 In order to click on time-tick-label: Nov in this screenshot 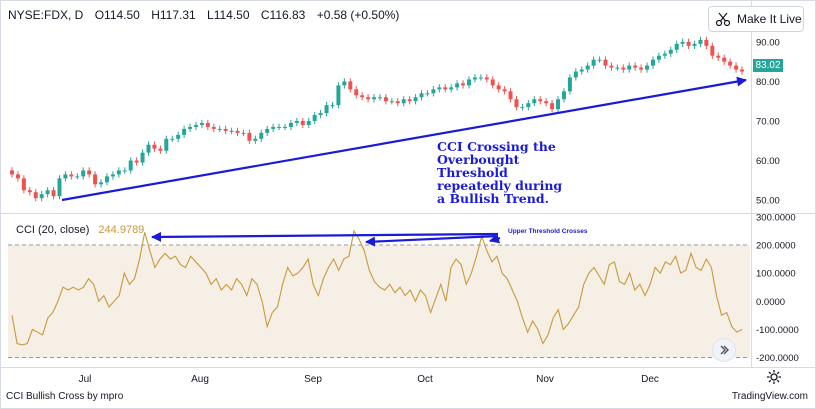, I will do `click(545, 379)`.